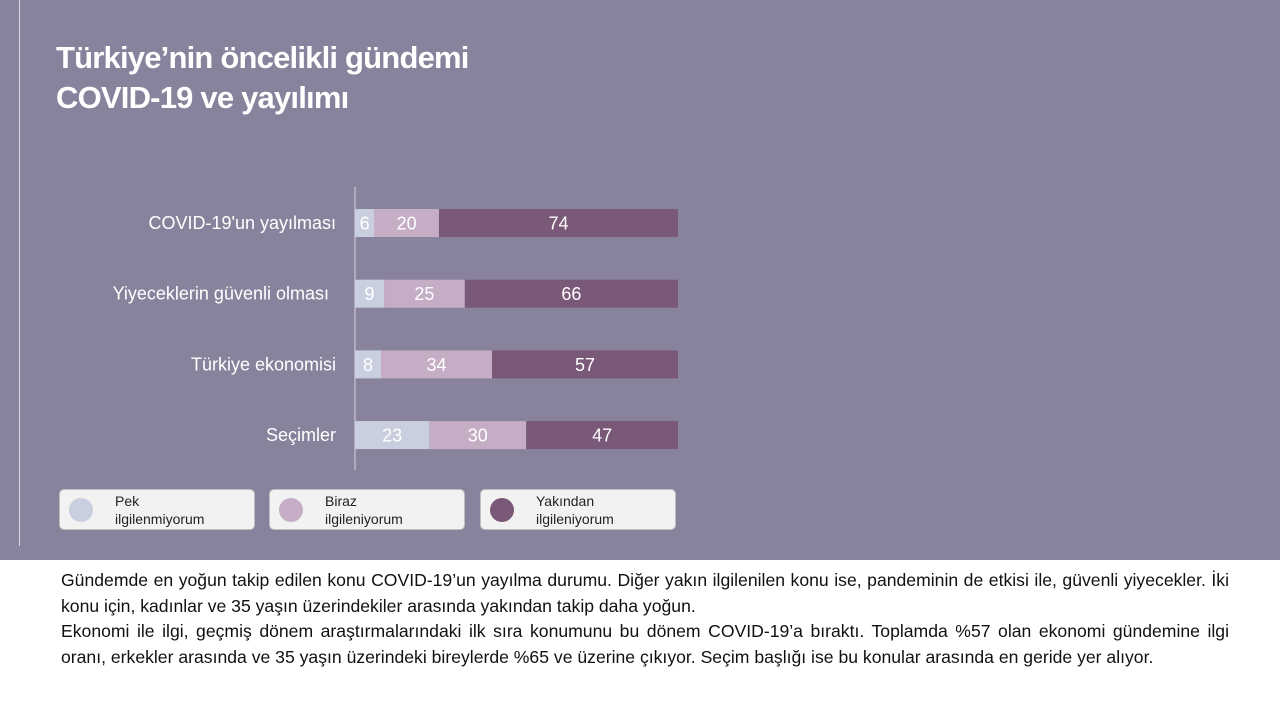 This screenshot has width=1280, height=720. Describe the element at coordinates (160, 510) in the screenshot. I see `legend-label: Pek ilgilenmiyorum` at that location.